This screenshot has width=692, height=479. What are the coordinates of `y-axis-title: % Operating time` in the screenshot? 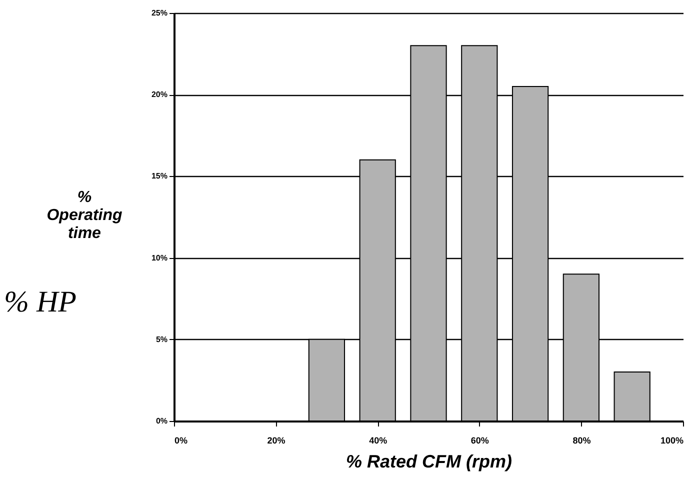 It's located at (84, 215).